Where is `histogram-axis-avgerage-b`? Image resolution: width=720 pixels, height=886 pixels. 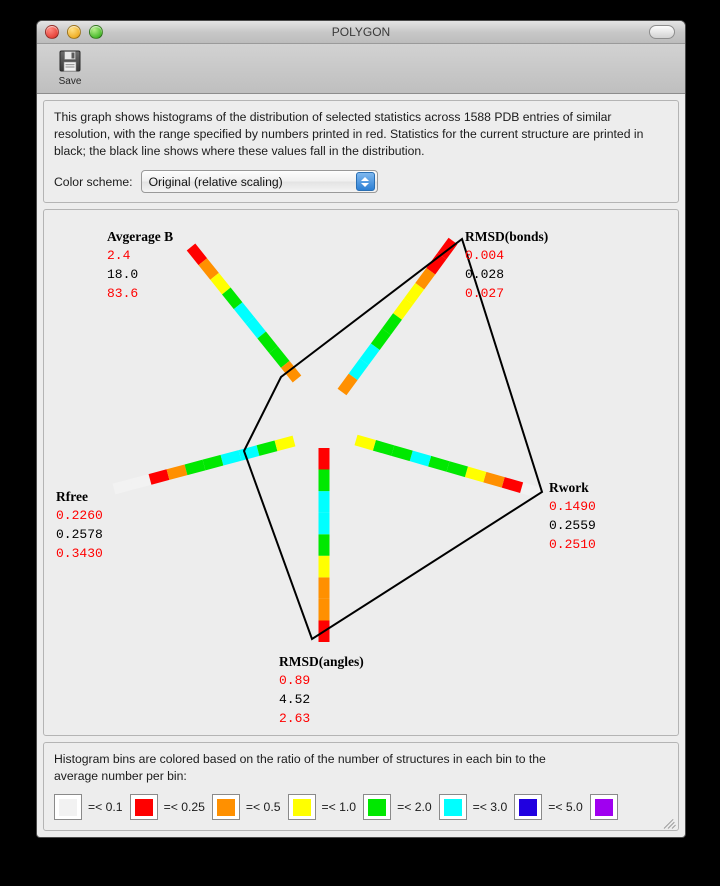
histogram-axis-avgerage-b is located at coordinates (244, 313).